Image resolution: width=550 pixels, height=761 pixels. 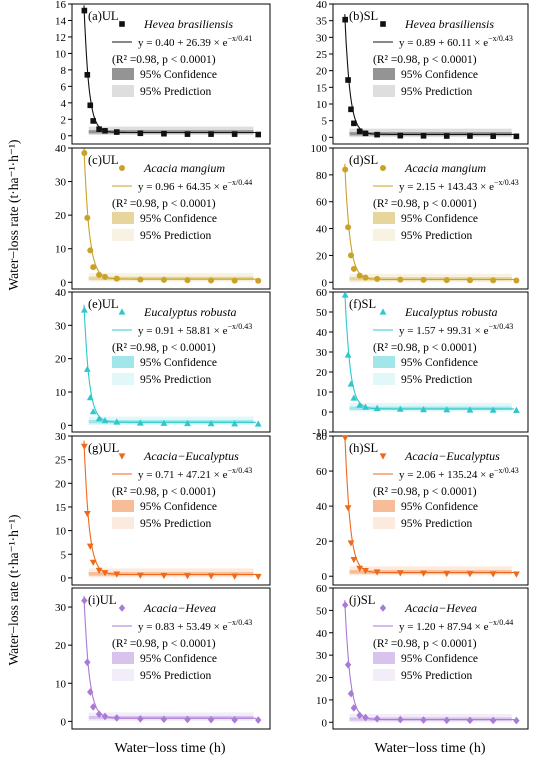 I want to click on y-tick-label: 12, so click(x=60, y=38).